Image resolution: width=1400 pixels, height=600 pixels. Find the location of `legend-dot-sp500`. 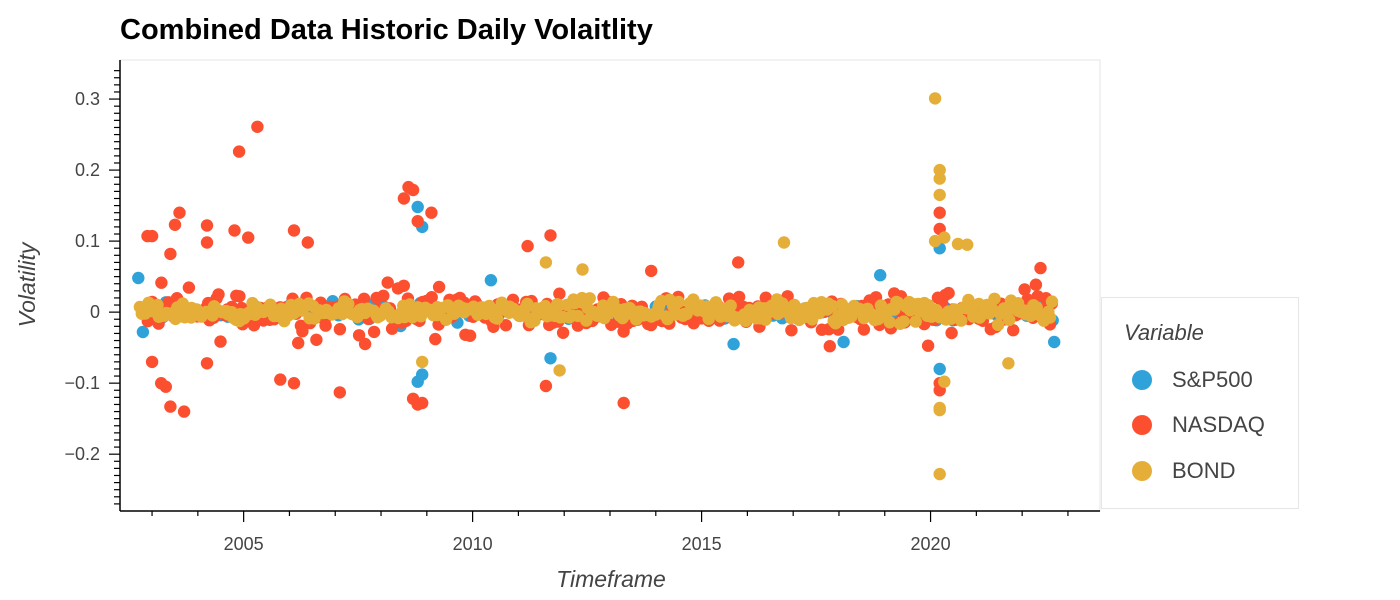

legend-dot-sp500 is located at coordinates (1142, 380).